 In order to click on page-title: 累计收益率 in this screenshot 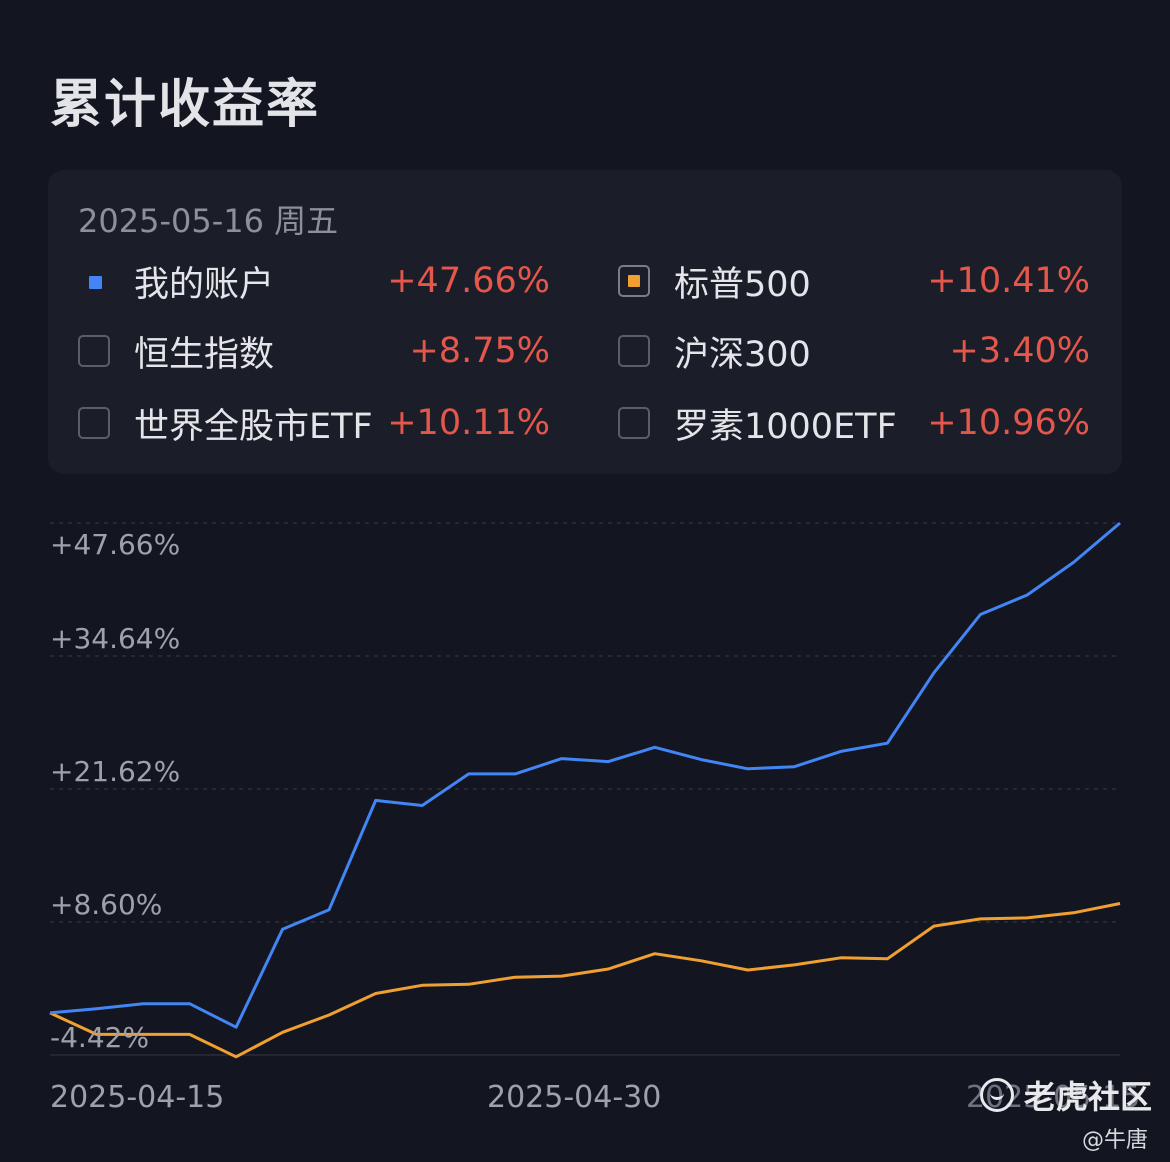, I will do `click(185, 105)`.